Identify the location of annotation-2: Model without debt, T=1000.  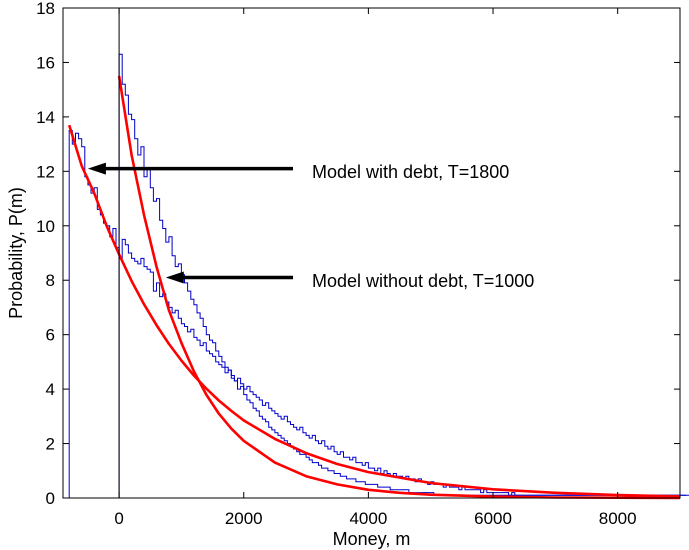
(349, 281).